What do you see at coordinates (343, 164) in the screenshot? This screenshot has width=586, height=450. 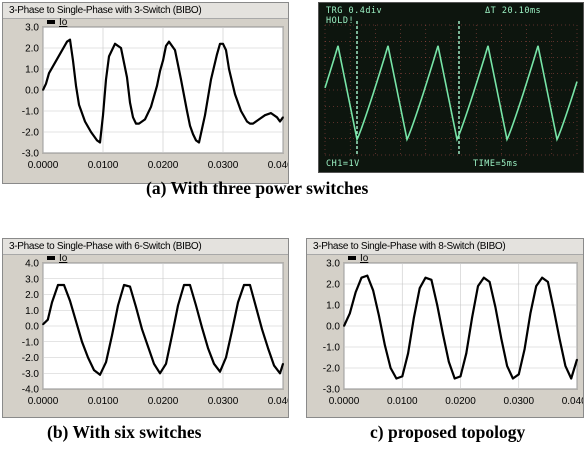 I see `osc-channel-label: CH1=1V` at bounding box center [343, 164].